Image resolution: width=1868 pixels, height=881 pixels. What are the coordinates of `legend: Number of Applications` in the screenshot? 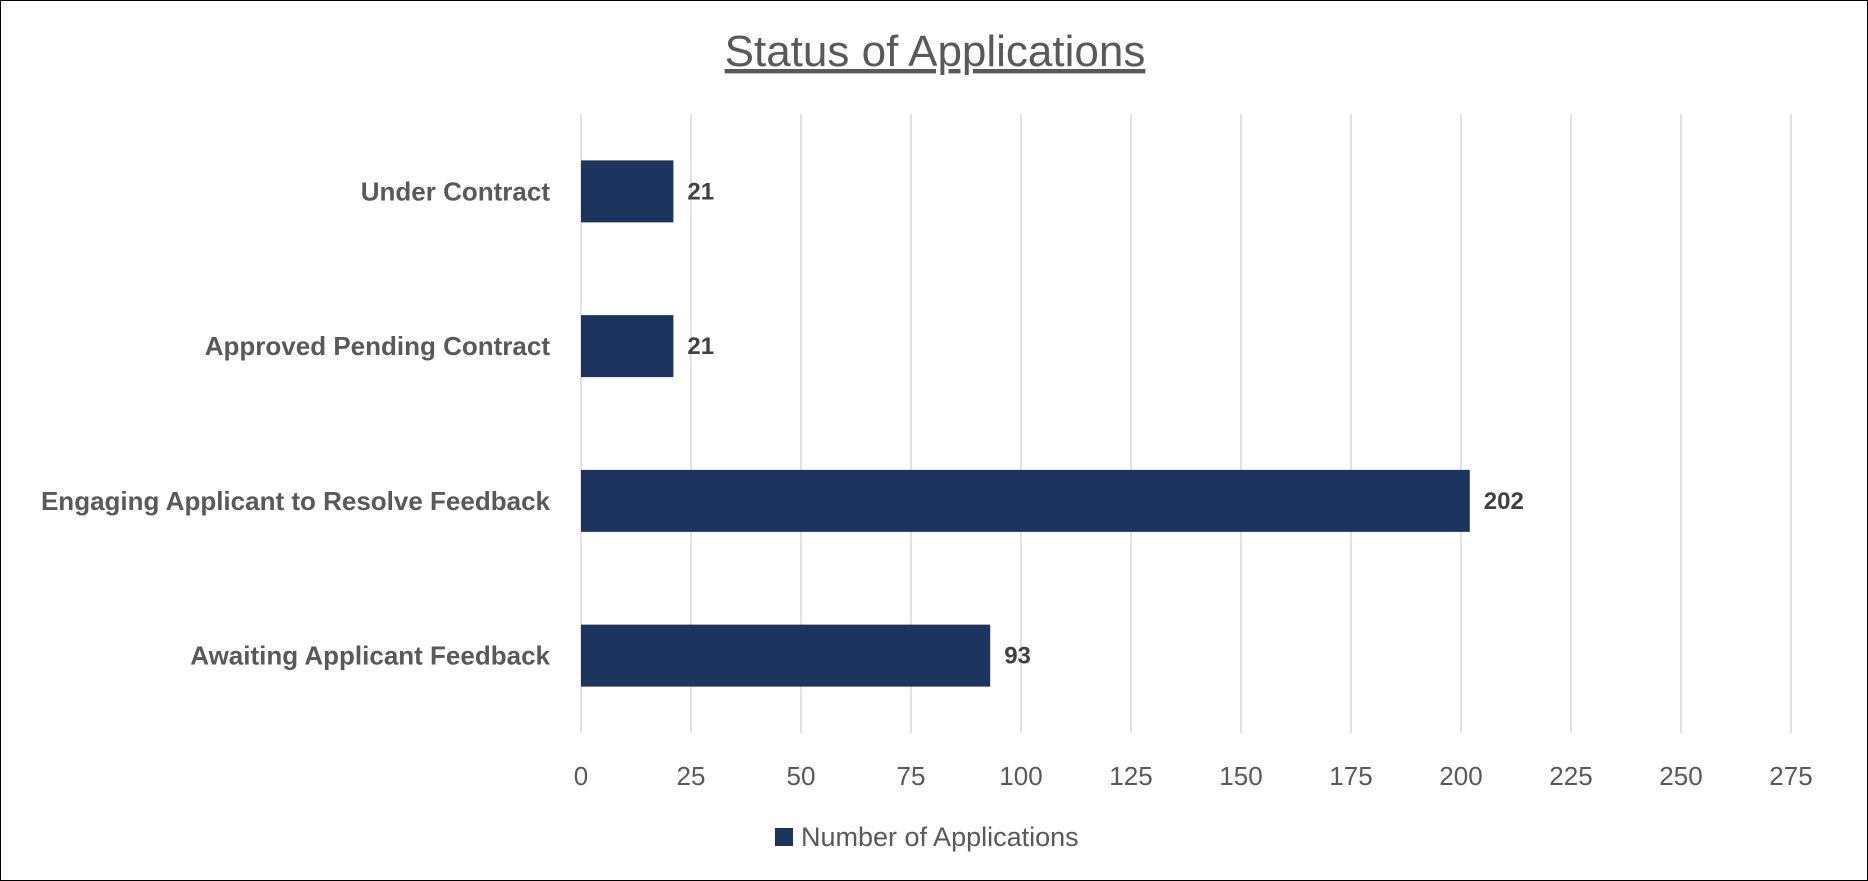 It's located at (927, 837).